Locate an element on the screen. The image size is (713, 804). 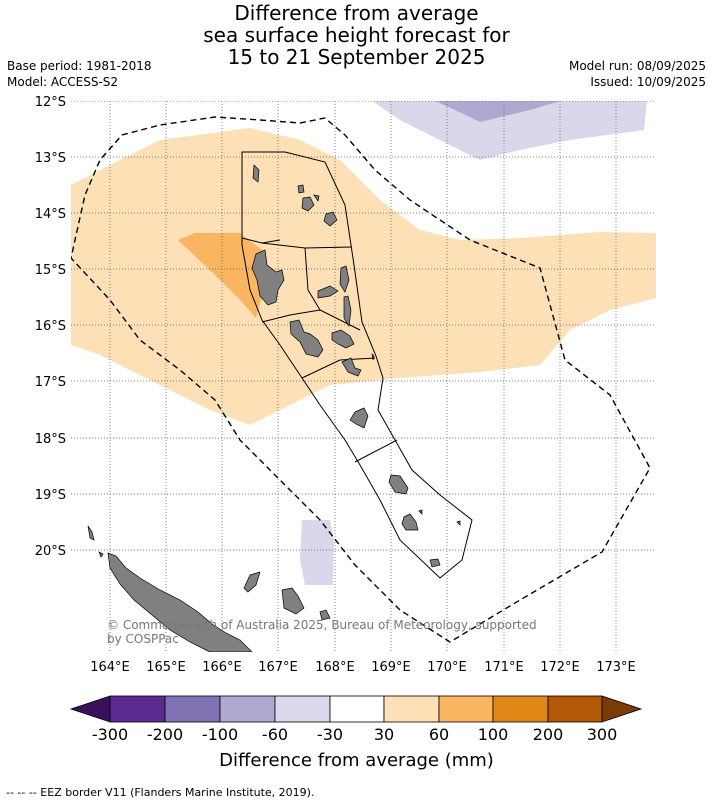
lon-label: 171°E is located at coordinates (504, 667).